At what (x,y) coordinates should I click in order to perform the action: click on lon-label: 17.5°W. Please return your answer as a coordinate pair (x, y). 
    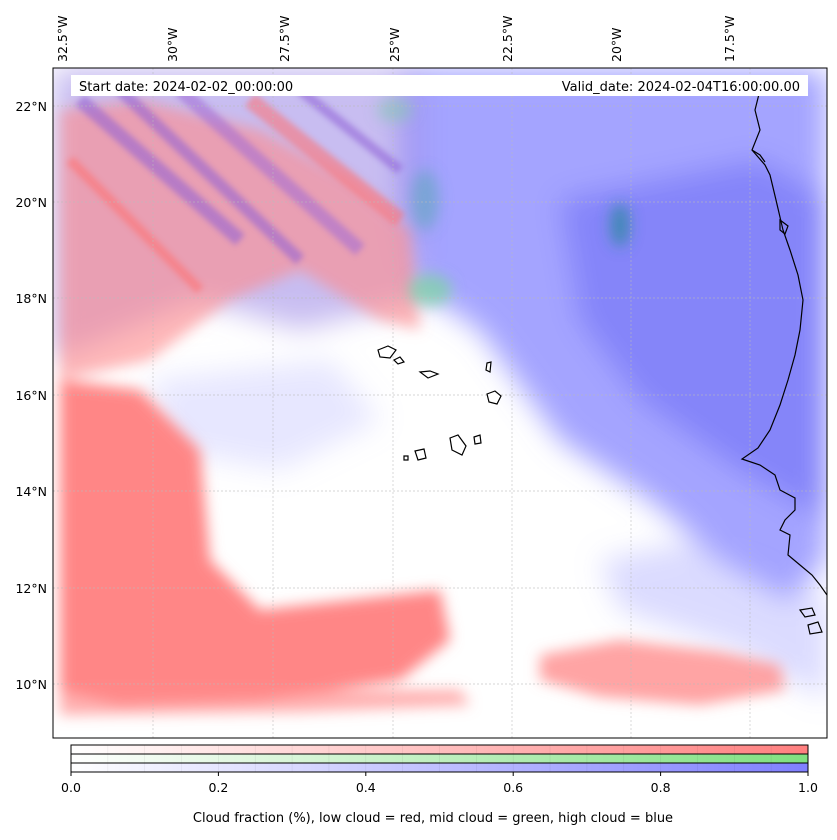
    Looking at the image, I should click on (729, 39).